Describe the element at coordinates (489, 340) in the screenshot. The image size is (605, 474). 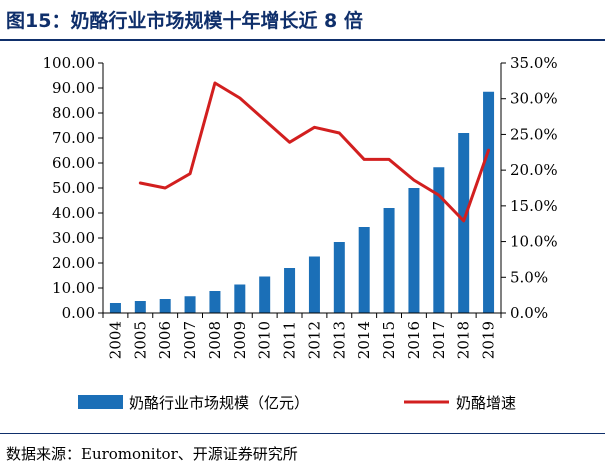
I see `x-tick-label: 2019` at that location.